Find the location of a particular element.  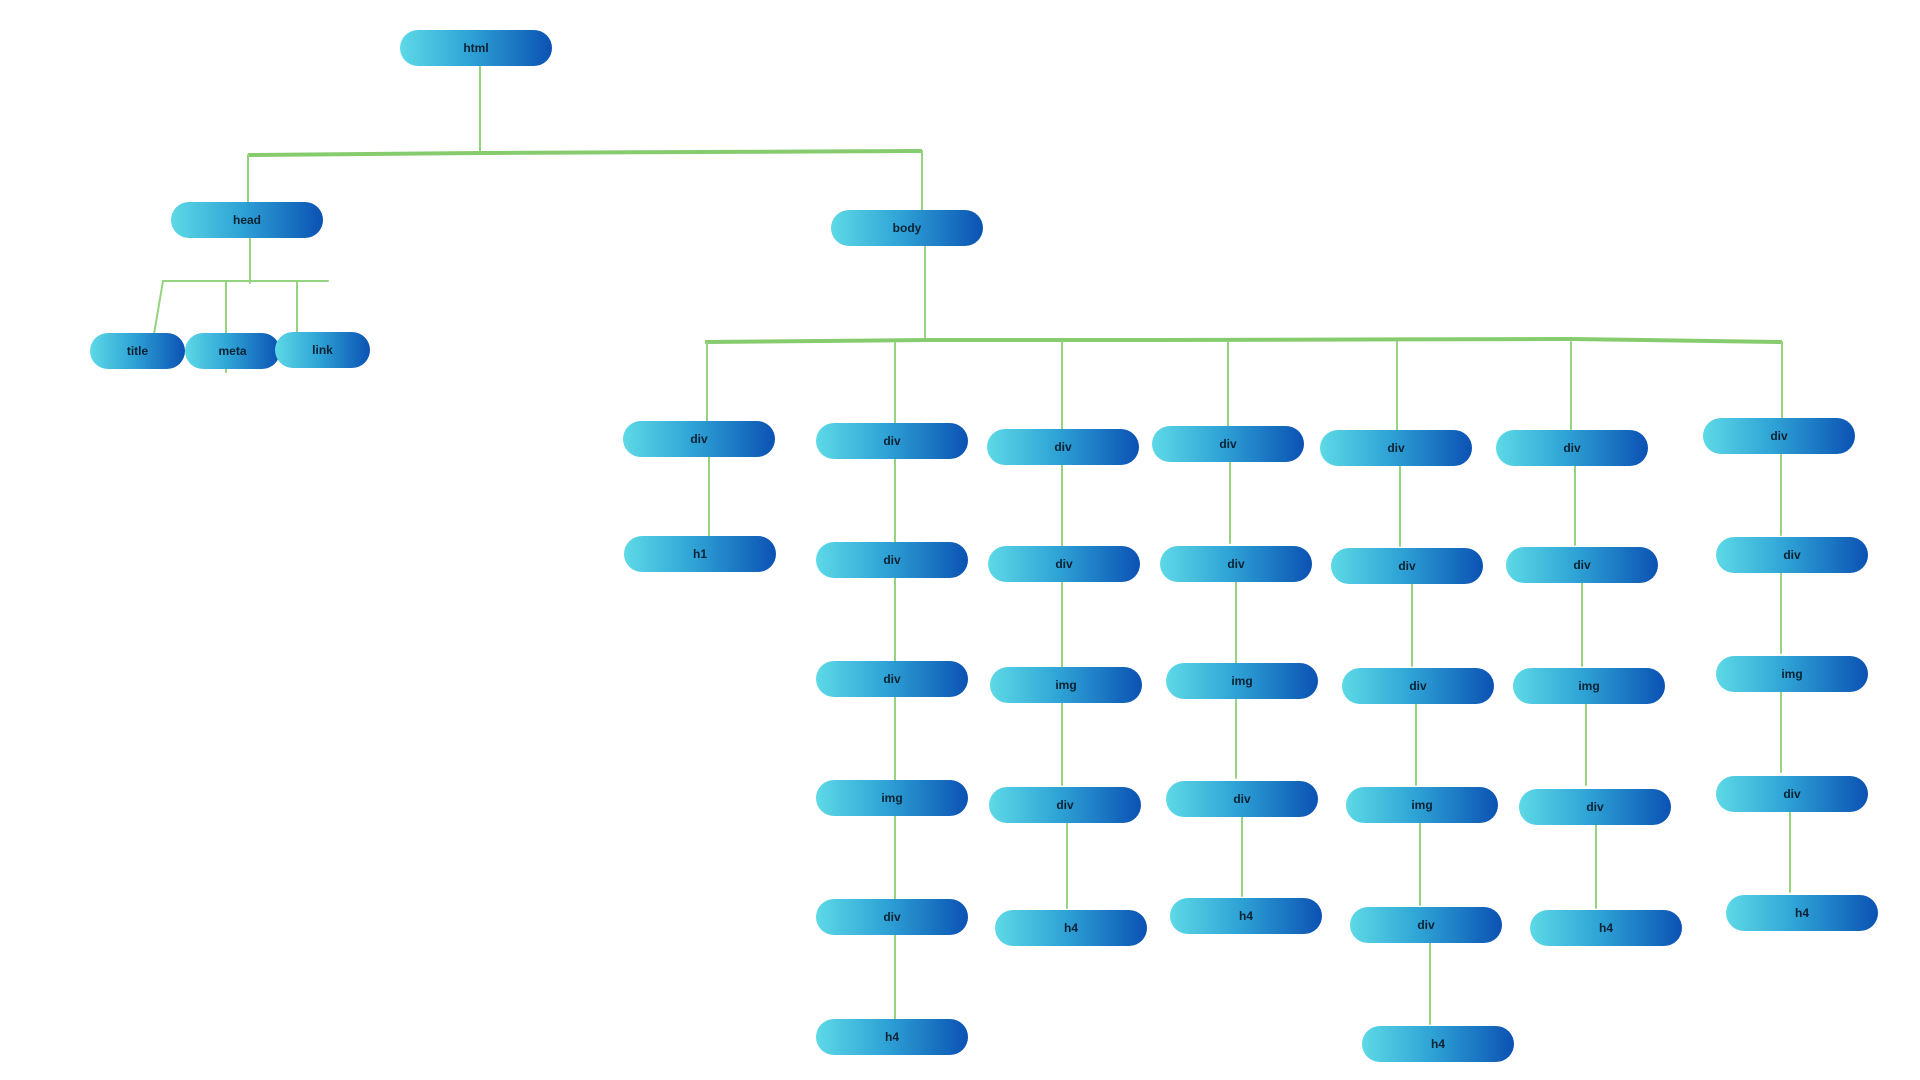

node-col2-h4: h4 is located at coordinates (892, 1037).